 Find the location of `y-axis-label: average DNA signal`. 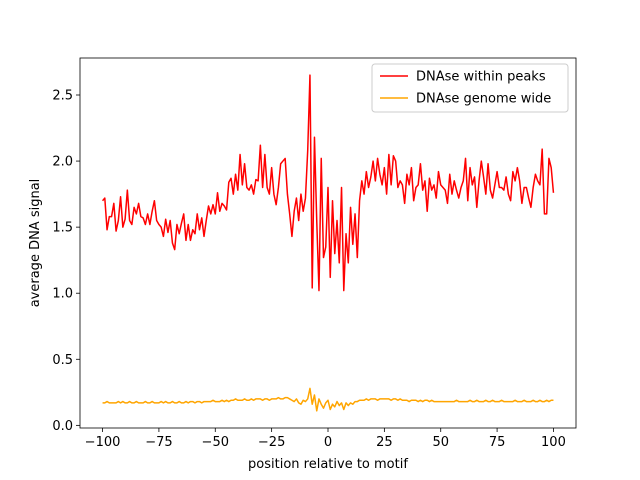

y-axis-label: average DNA signal is located at coordinates (35, 243).